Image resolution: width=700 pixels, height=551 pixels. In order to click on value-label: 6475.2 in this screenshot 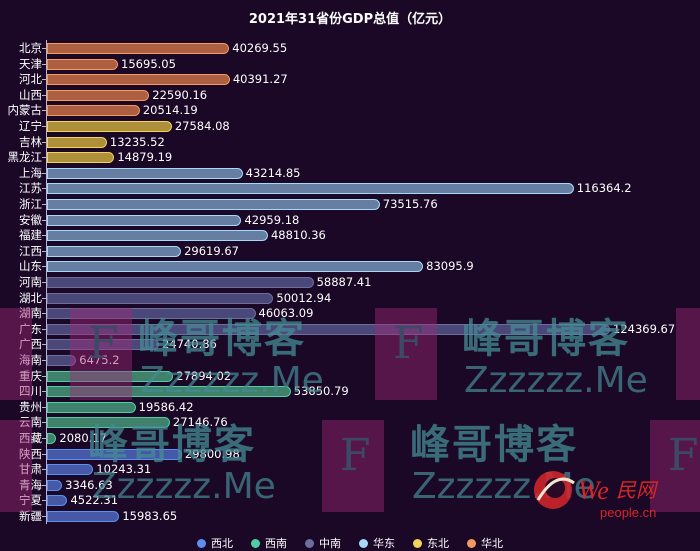, I will do `click(99, 360)`.